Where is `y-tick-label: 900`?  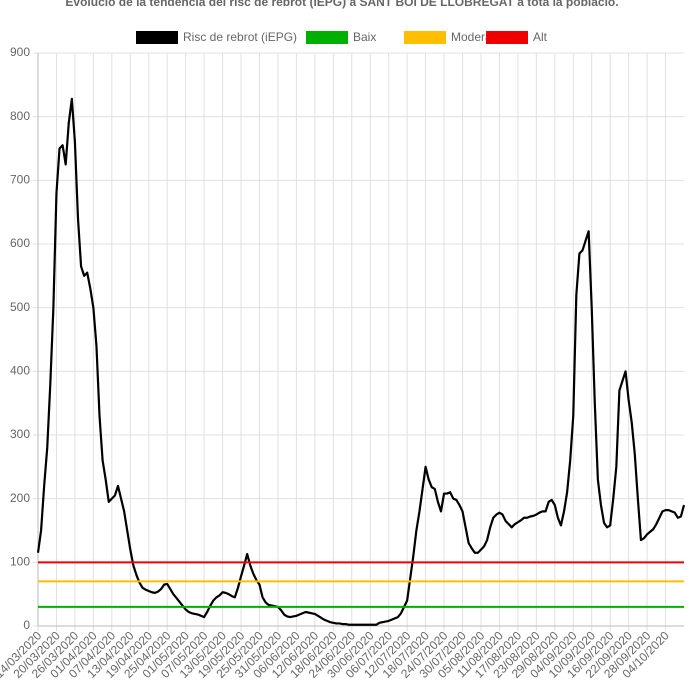
y-tick-label: 900 is located at coordinates (20, 52).